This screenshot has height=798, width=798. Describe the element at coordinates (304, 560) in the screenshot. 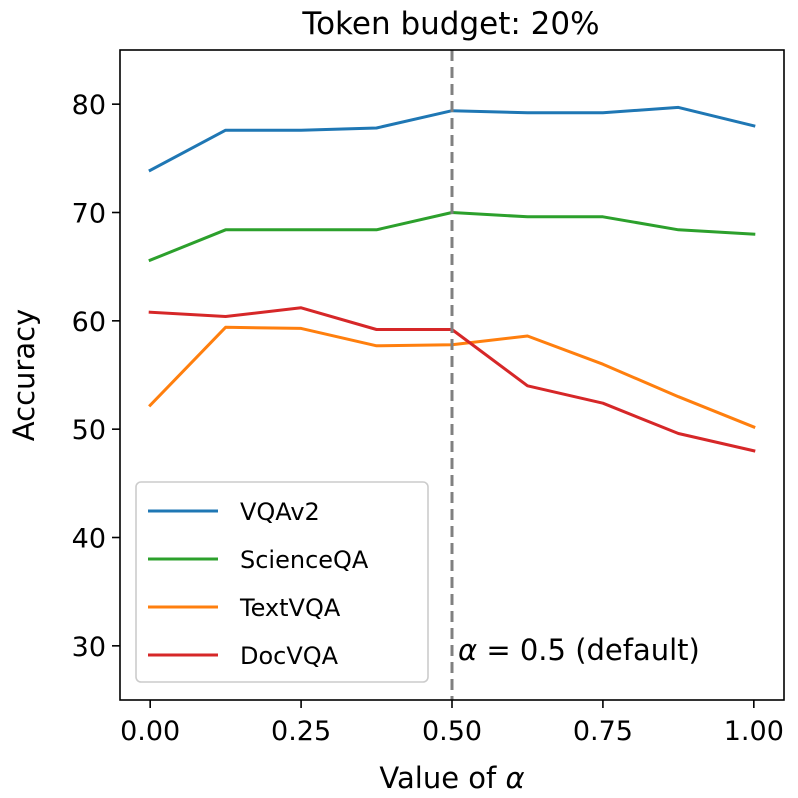

I see `legend-label-scienceqa: ScienceQA` at that location.